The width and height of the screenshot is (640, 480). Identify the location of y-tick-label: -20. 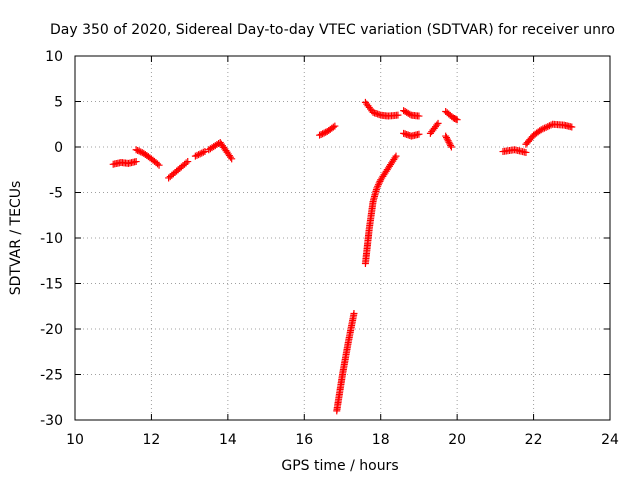
(51, 330).